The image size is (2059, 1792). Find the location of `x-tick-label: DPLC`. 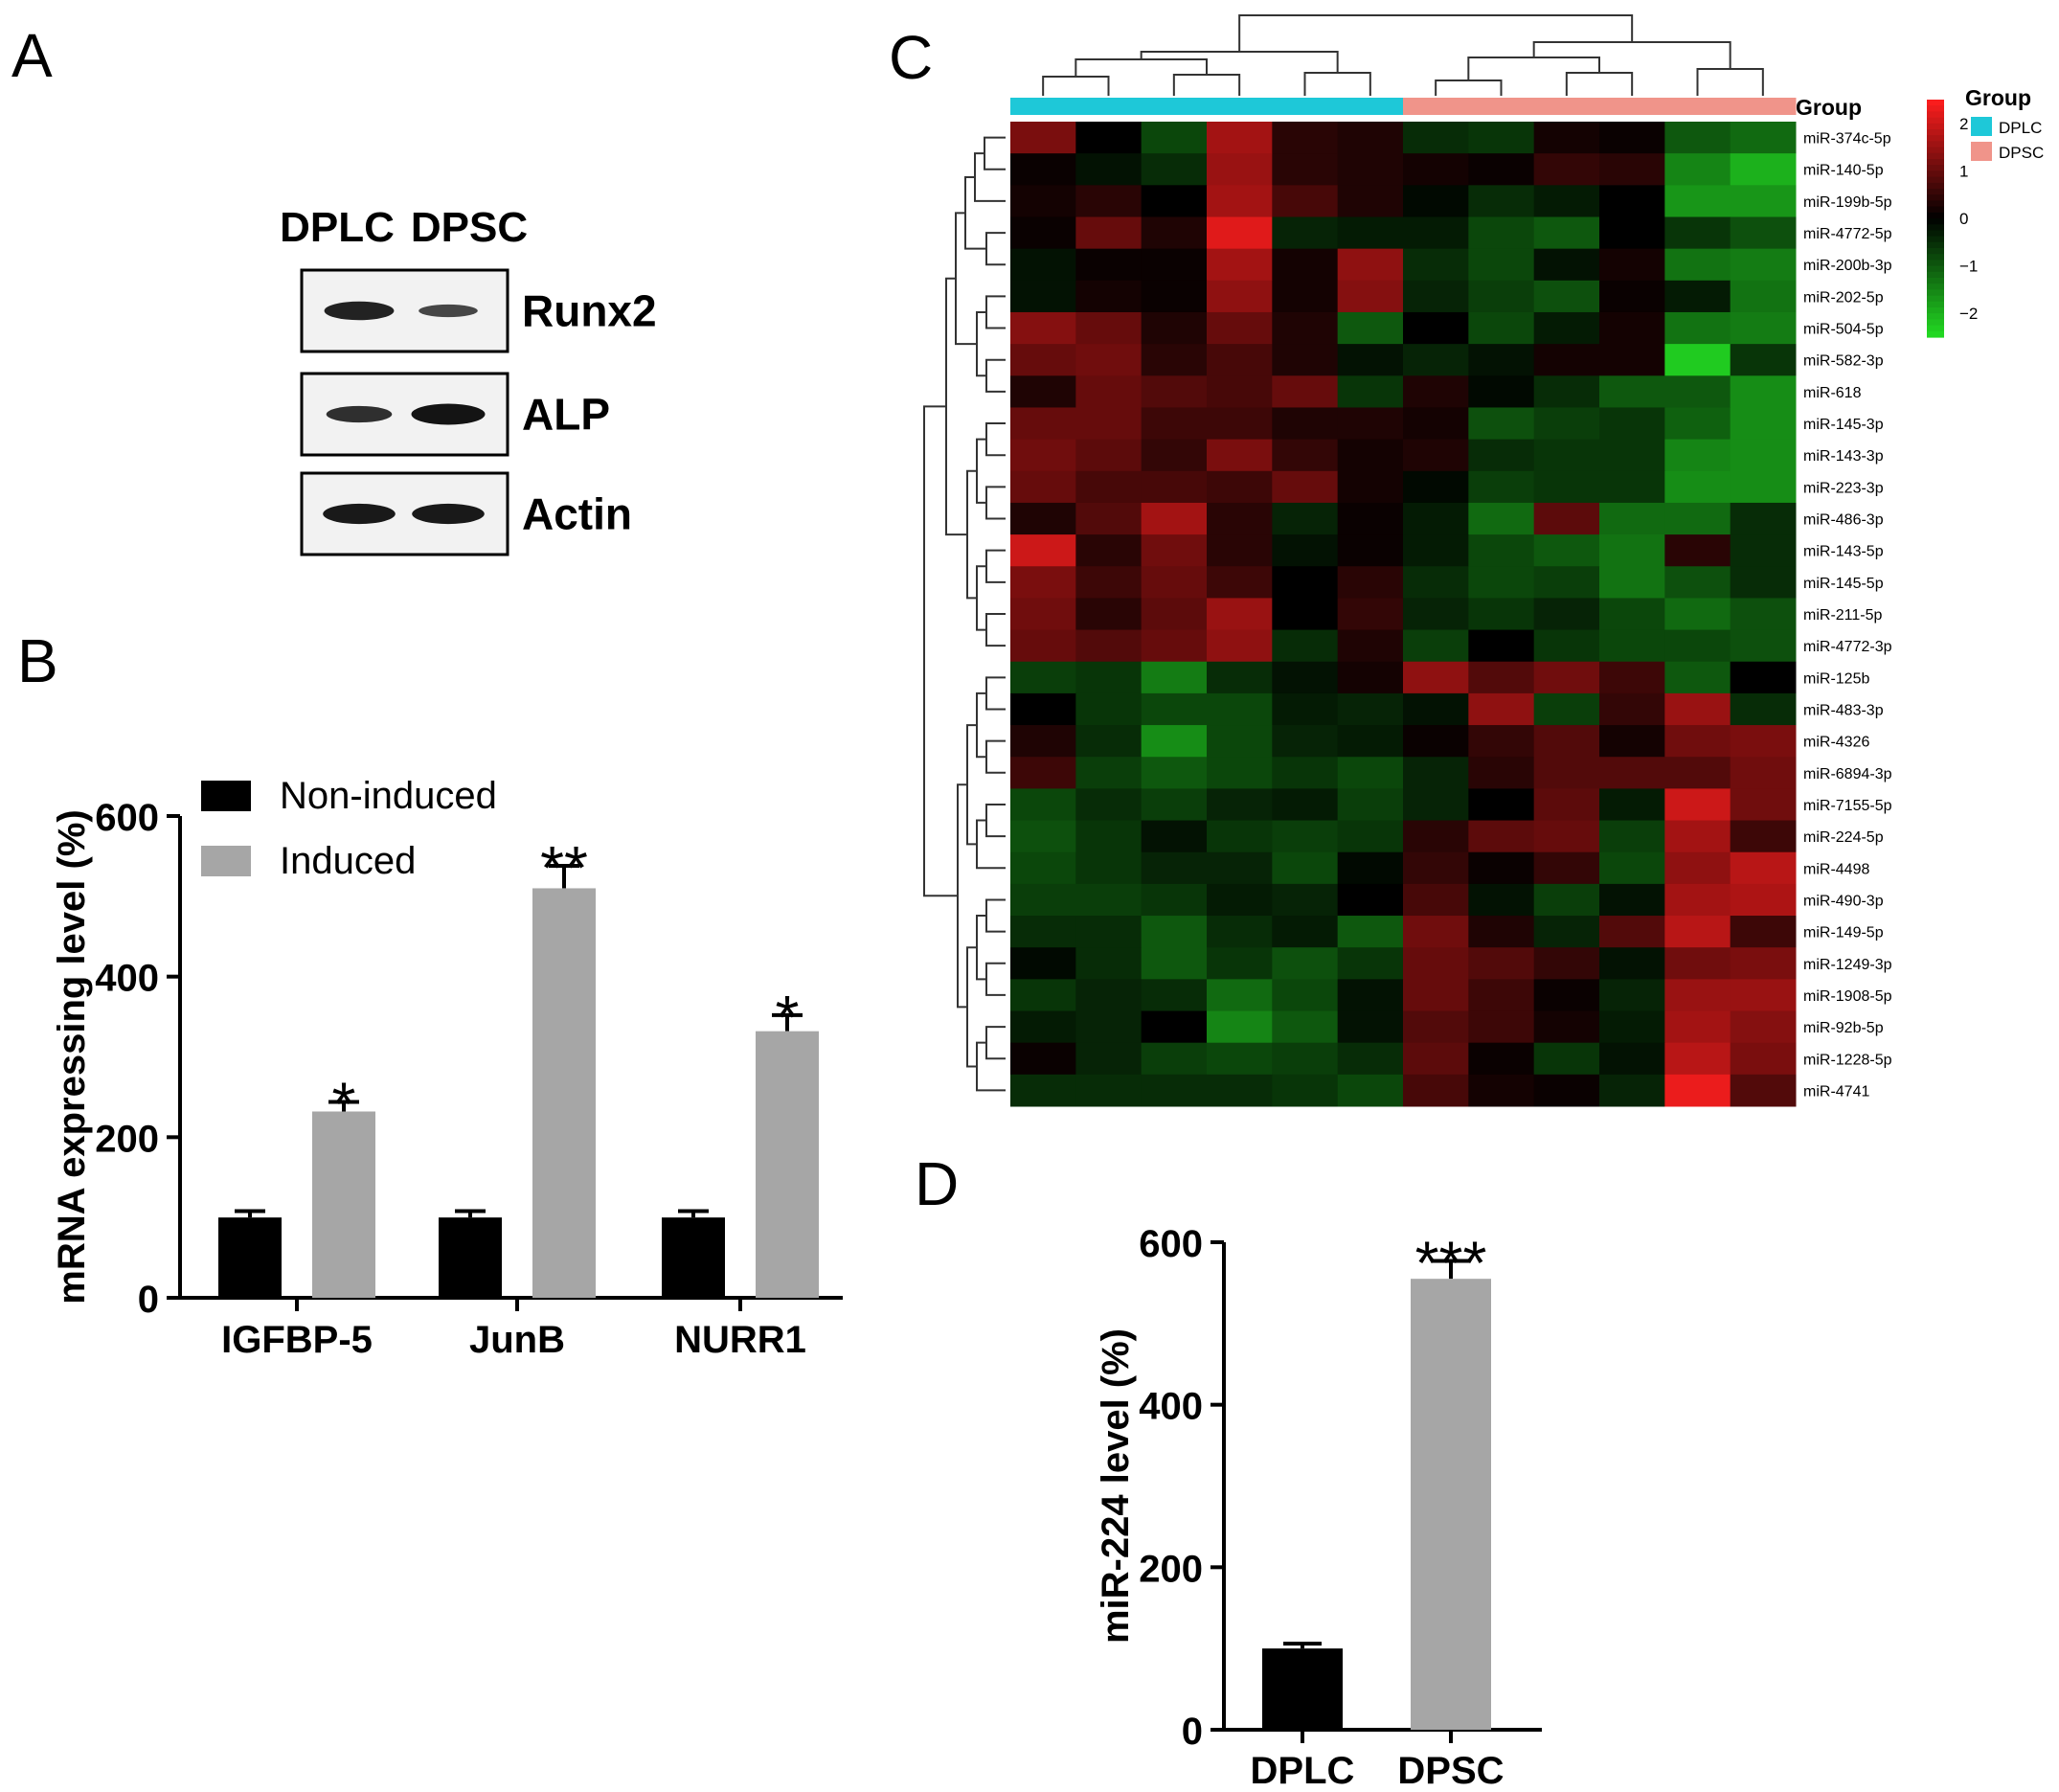

x-tick-label: DPLC is located at coordinates (1303, 1771).